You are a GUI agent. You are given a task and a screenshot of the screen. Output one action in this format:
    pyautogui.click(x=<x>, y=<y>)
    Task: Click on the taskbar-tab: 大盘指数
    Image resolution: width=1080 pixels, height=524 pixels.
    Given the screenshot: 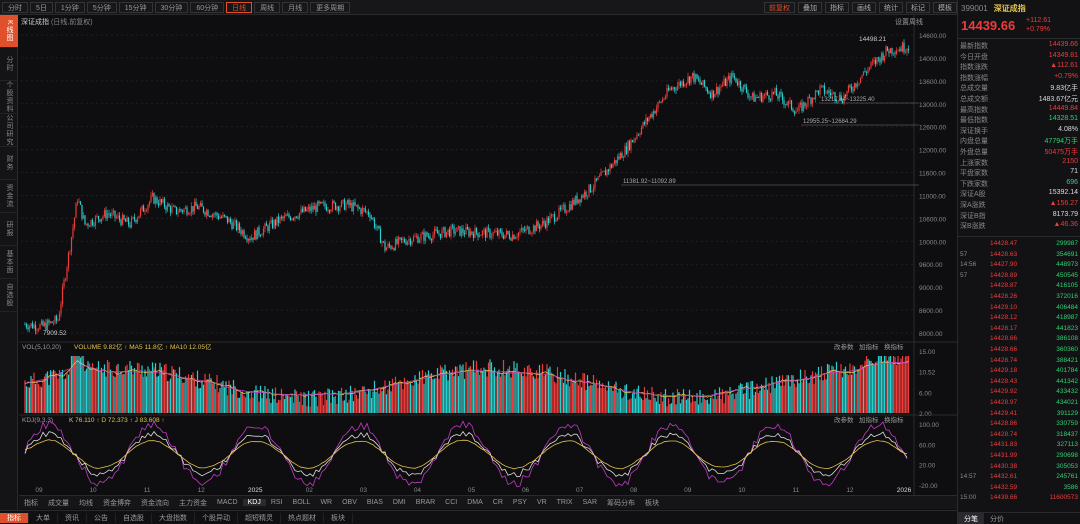 What is the action you would take?
    pyautogui.click(x=173, y=517)
    